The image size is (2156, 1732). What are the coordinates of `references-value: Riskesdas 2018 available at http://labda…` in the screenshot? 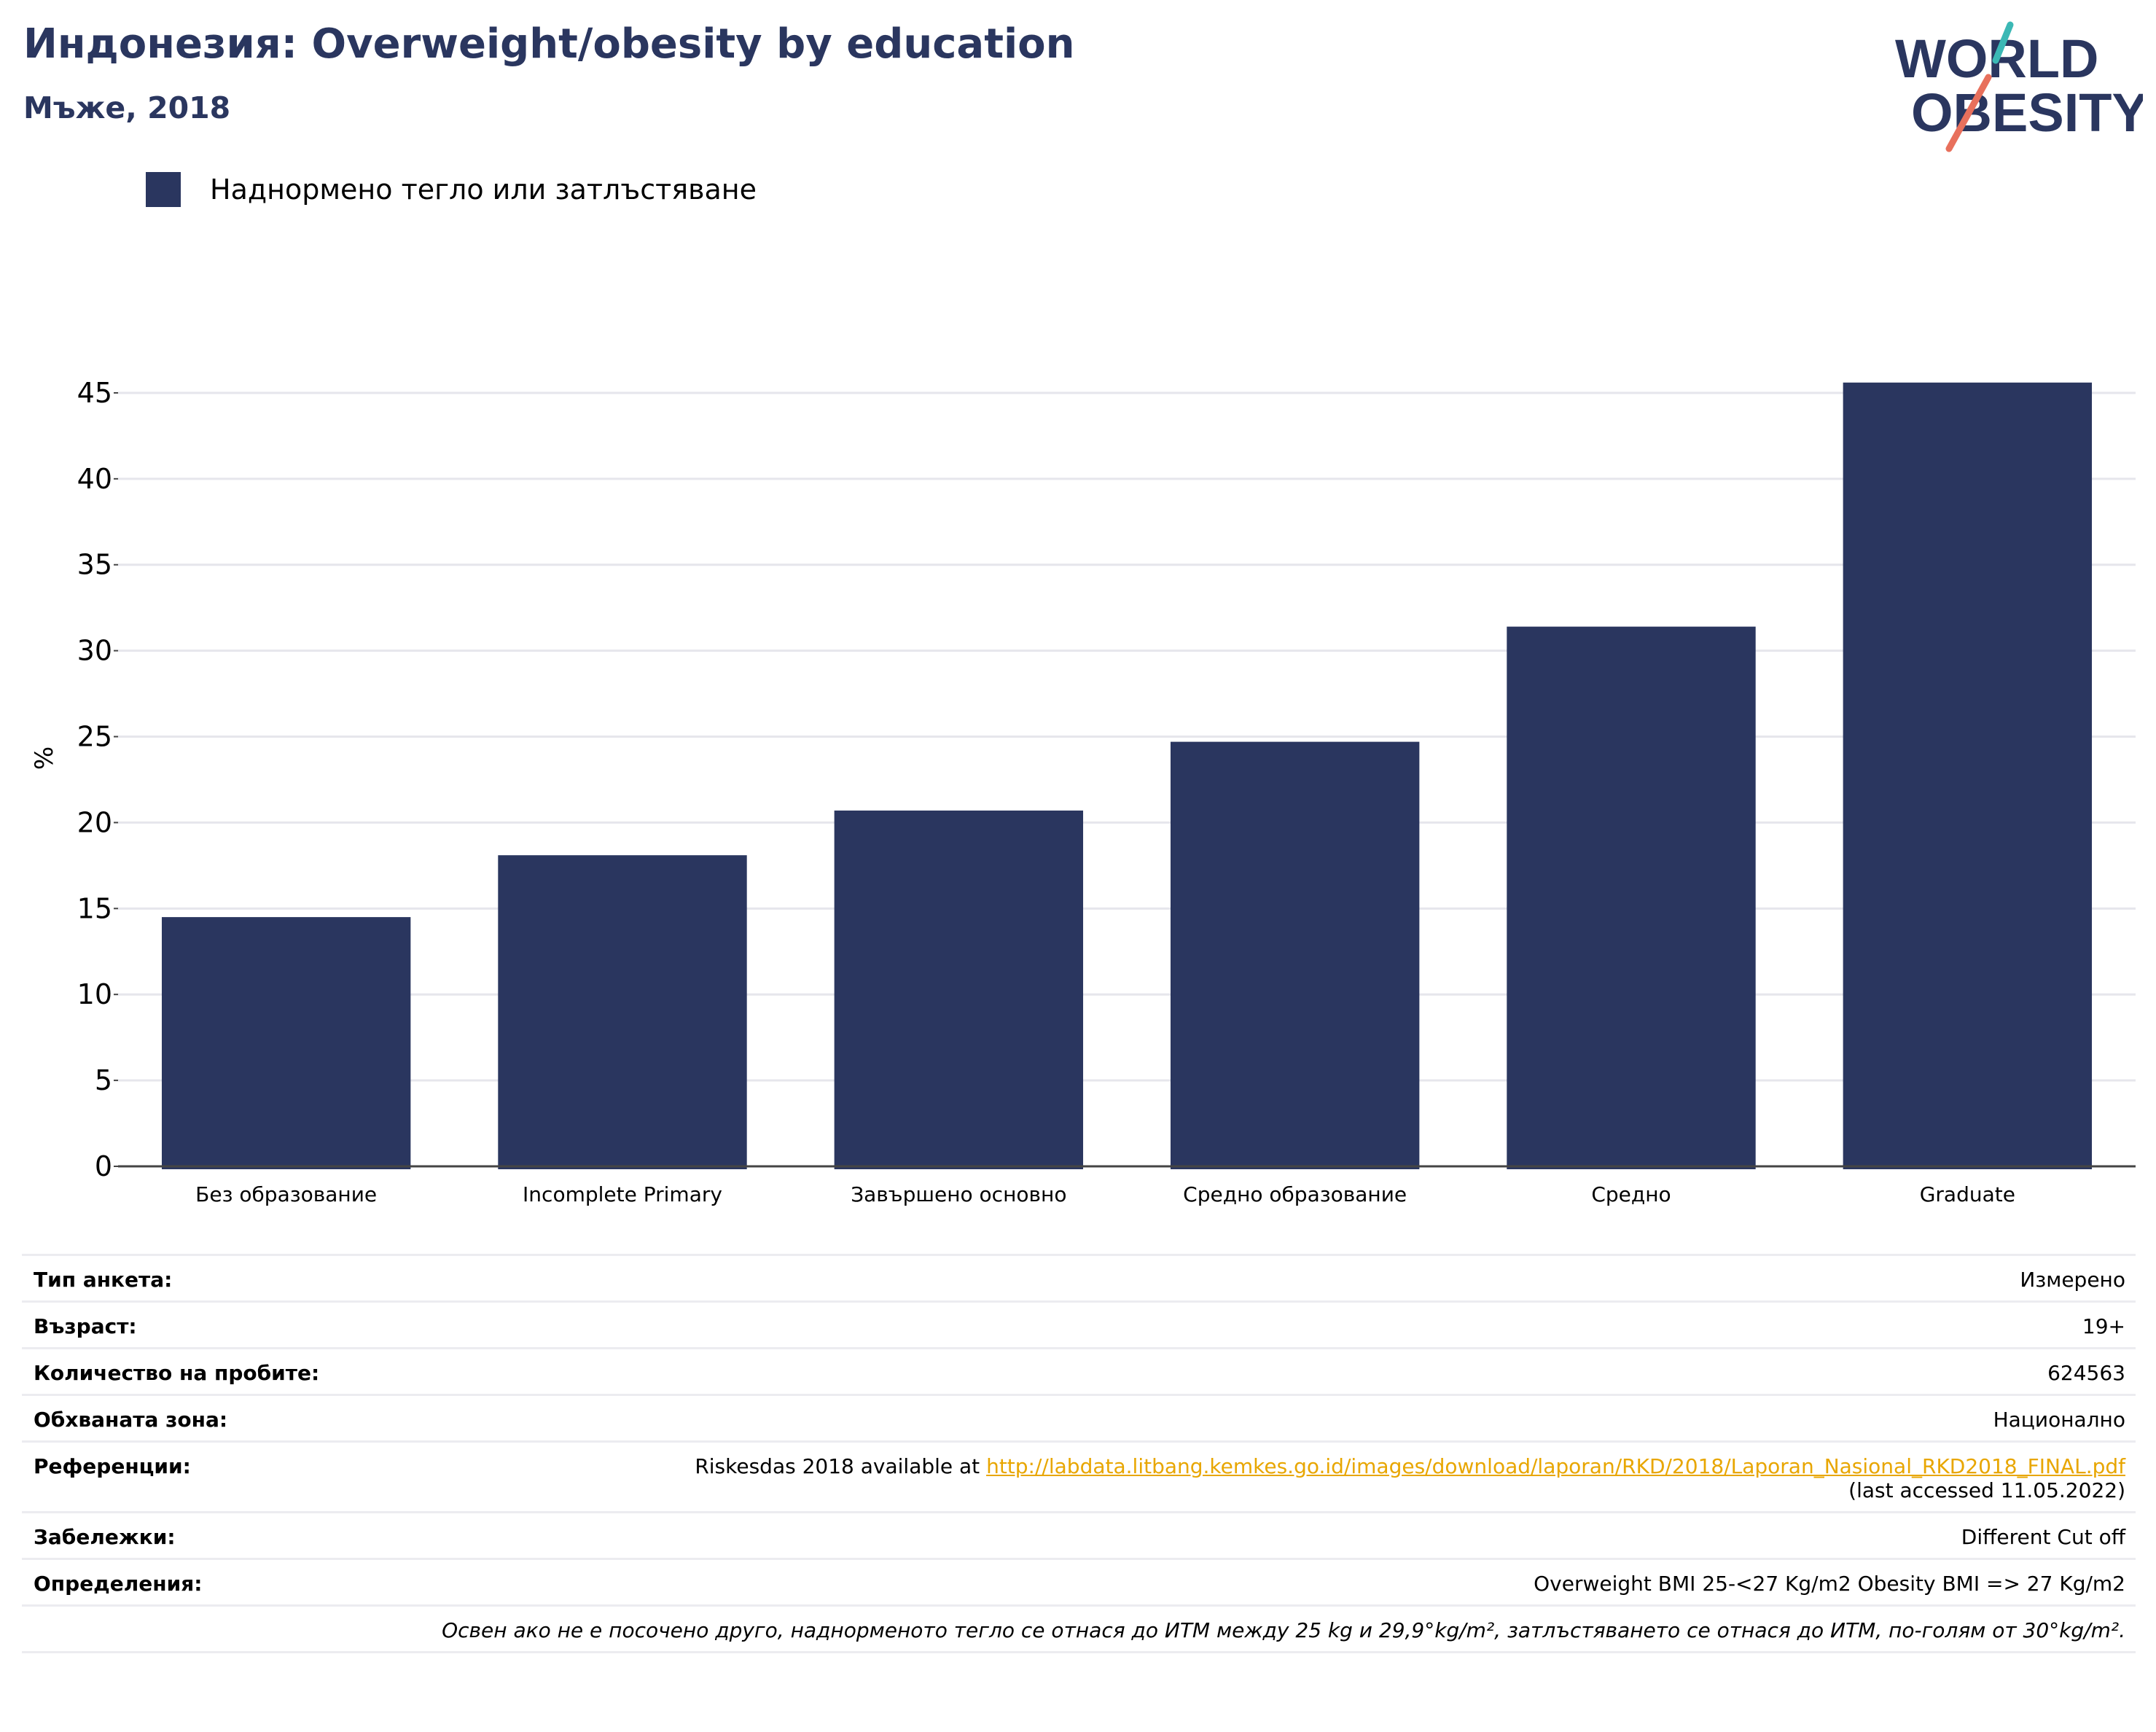 It's located at (1410, 1478).